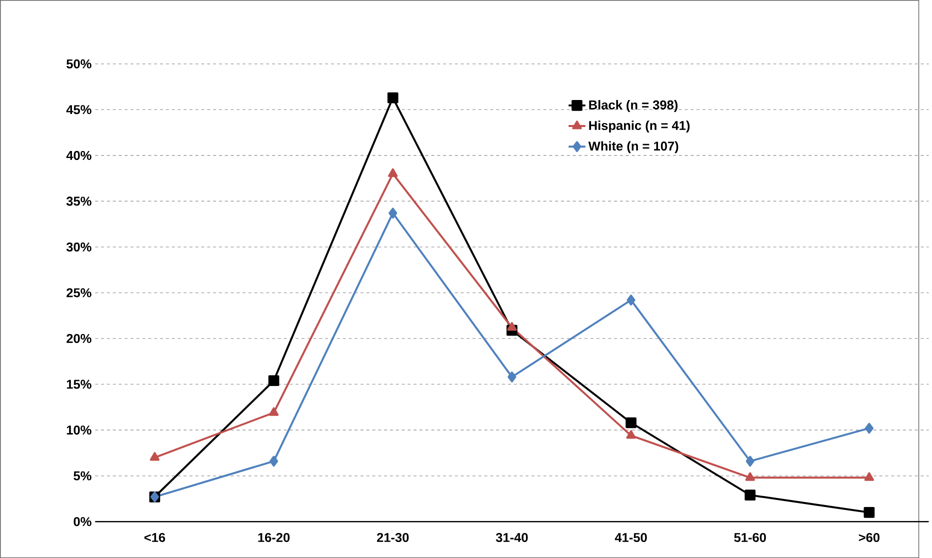  Describe the element at coordinates (512, 537) in the screenshot. I see `x-tick-label: 31-40` at that location.